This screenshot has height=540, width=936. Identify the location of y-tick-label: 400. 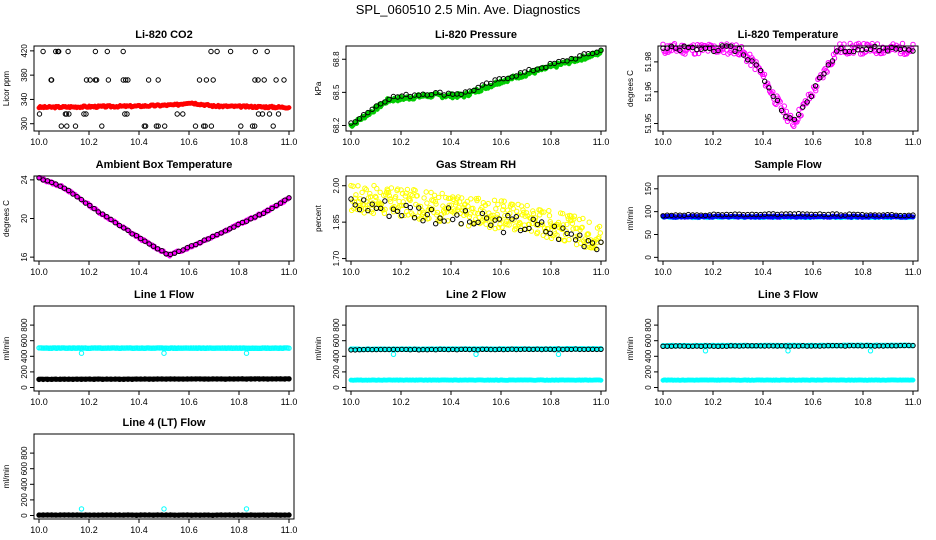
(336, 356).